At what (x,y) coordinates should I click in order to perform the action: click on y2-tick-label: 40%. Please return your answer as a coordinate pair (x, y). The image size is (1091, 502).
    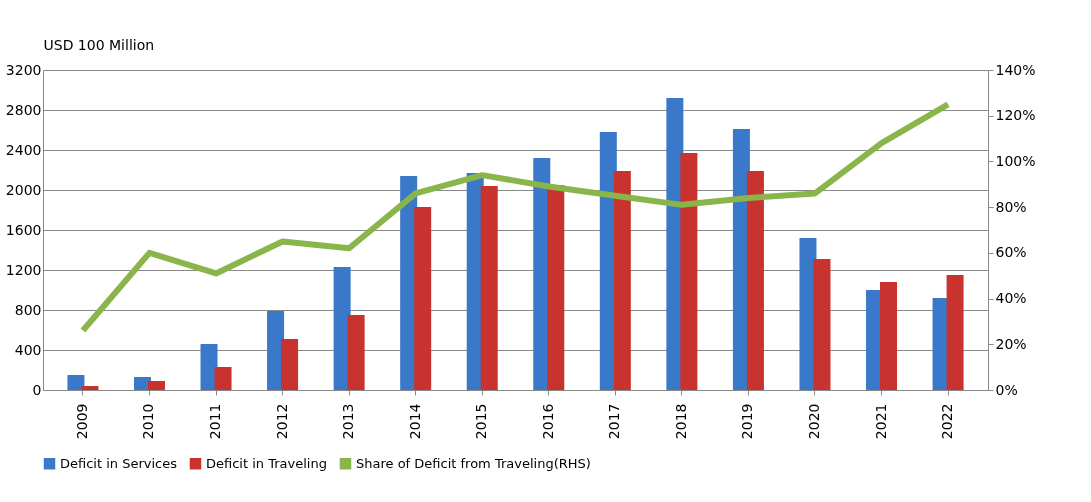
    Looking at the image, I should click on (1011, 298).